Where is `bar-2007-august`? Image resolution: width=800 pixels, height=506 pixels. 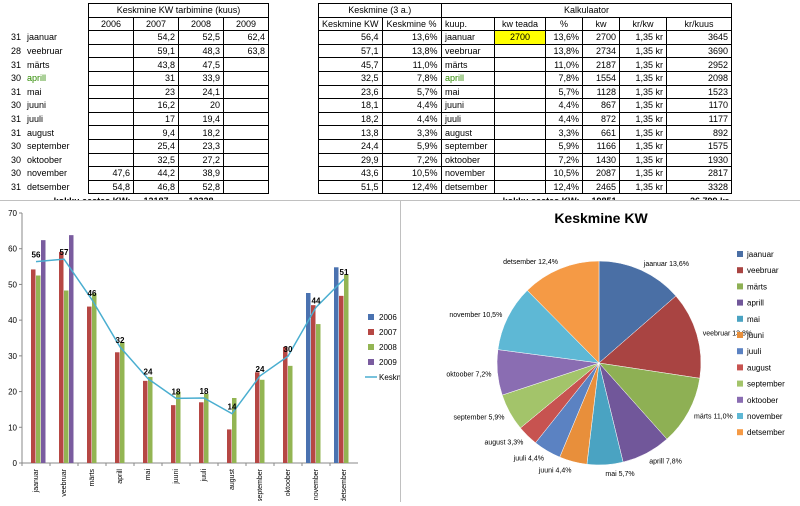
bar-2007-august is located at coordinates (229, 446).